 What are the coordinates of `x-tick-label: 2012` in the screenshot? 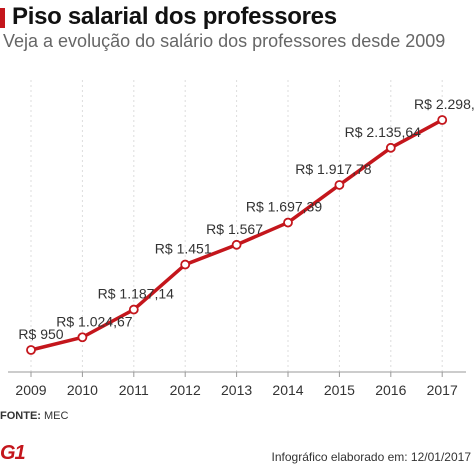 It's located at (185, 390).